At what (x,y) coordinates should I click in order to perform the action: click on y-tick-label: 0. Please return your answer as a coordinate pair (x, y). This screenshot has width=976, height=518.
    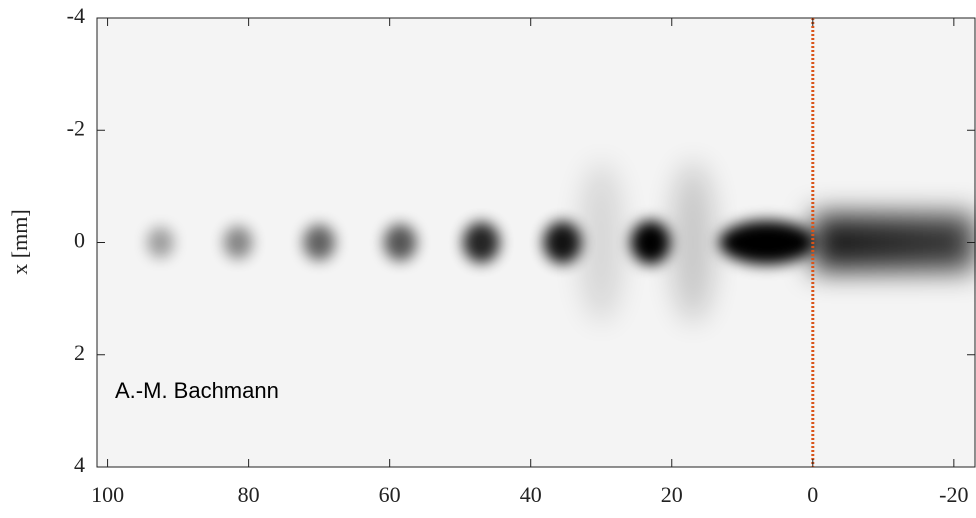
    Looking at the image, I should click on (79, 240).